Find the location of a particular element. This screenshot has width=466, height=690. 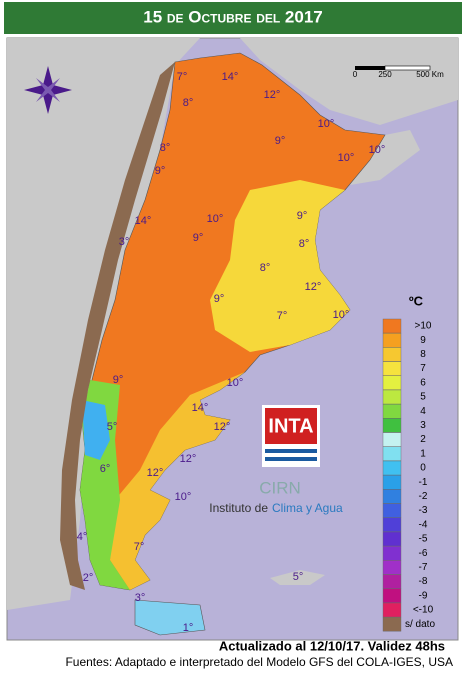

tierra-del-fuego is located at coordinates (170, 617).